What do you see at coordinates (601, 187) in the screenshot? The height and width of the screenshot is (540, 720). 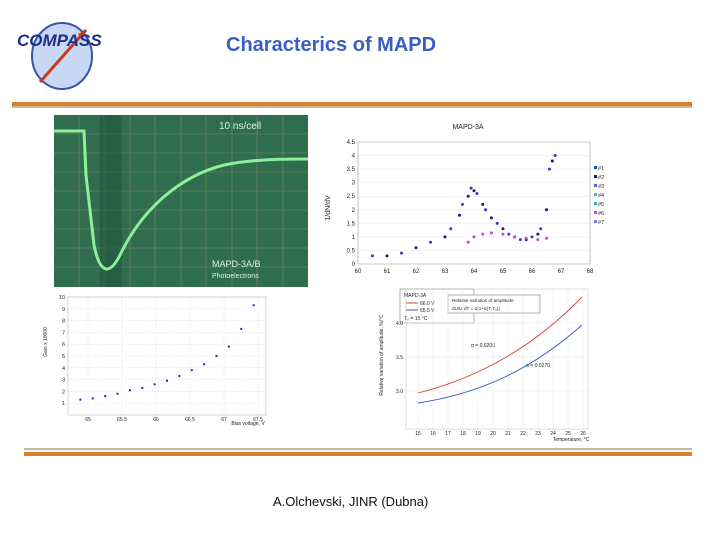 I see `chart1-legend-item: #3` at bounding box center [601, 187].